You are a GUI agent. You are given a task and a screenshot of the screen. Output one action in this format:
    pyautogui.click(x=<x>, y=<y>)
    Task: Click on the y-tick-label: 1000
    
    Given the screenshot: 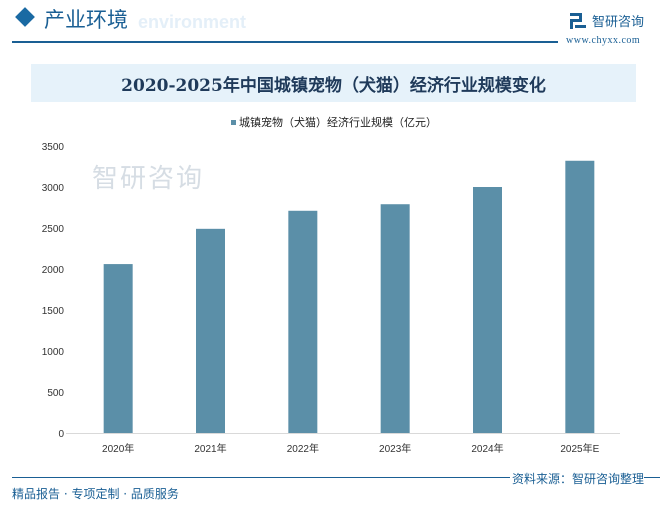 What is the action you would take?
    pyautogui.click(x=53, y=352)
    